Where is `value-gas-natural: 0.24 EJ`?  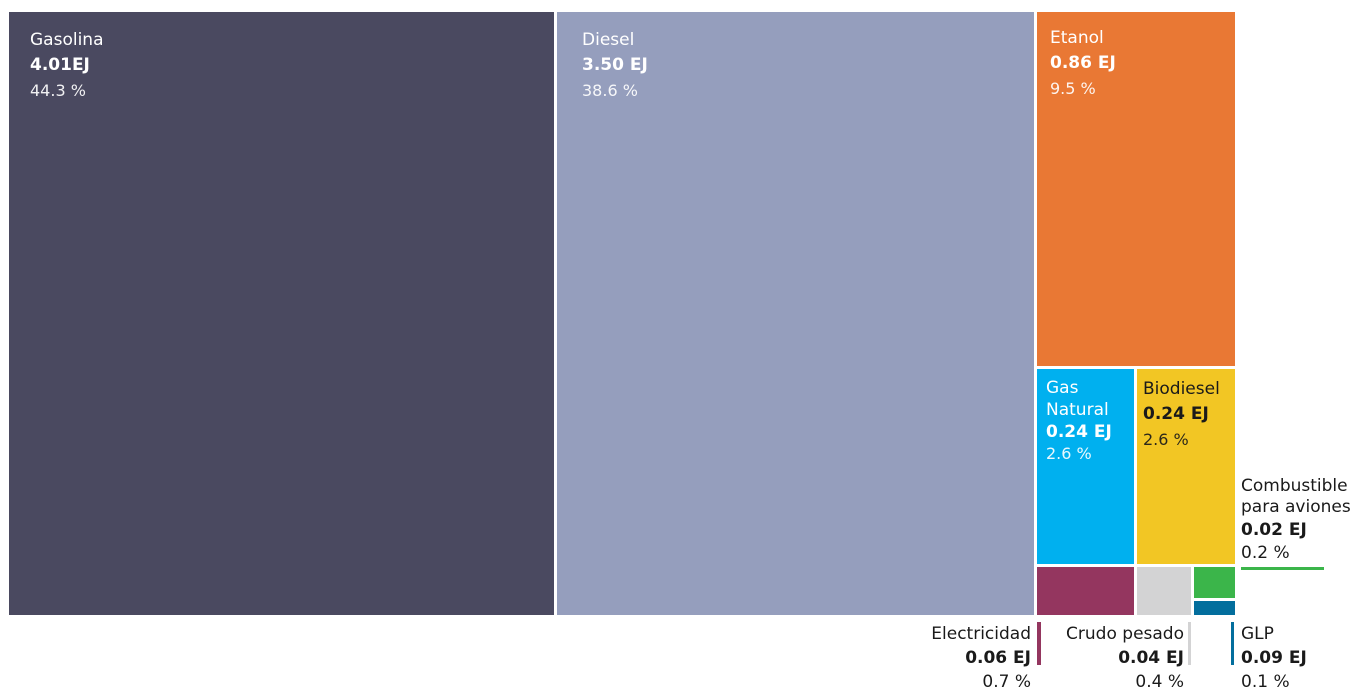
value-gas-natural: 0.24 EJ is located at coordinates (1079, 432).